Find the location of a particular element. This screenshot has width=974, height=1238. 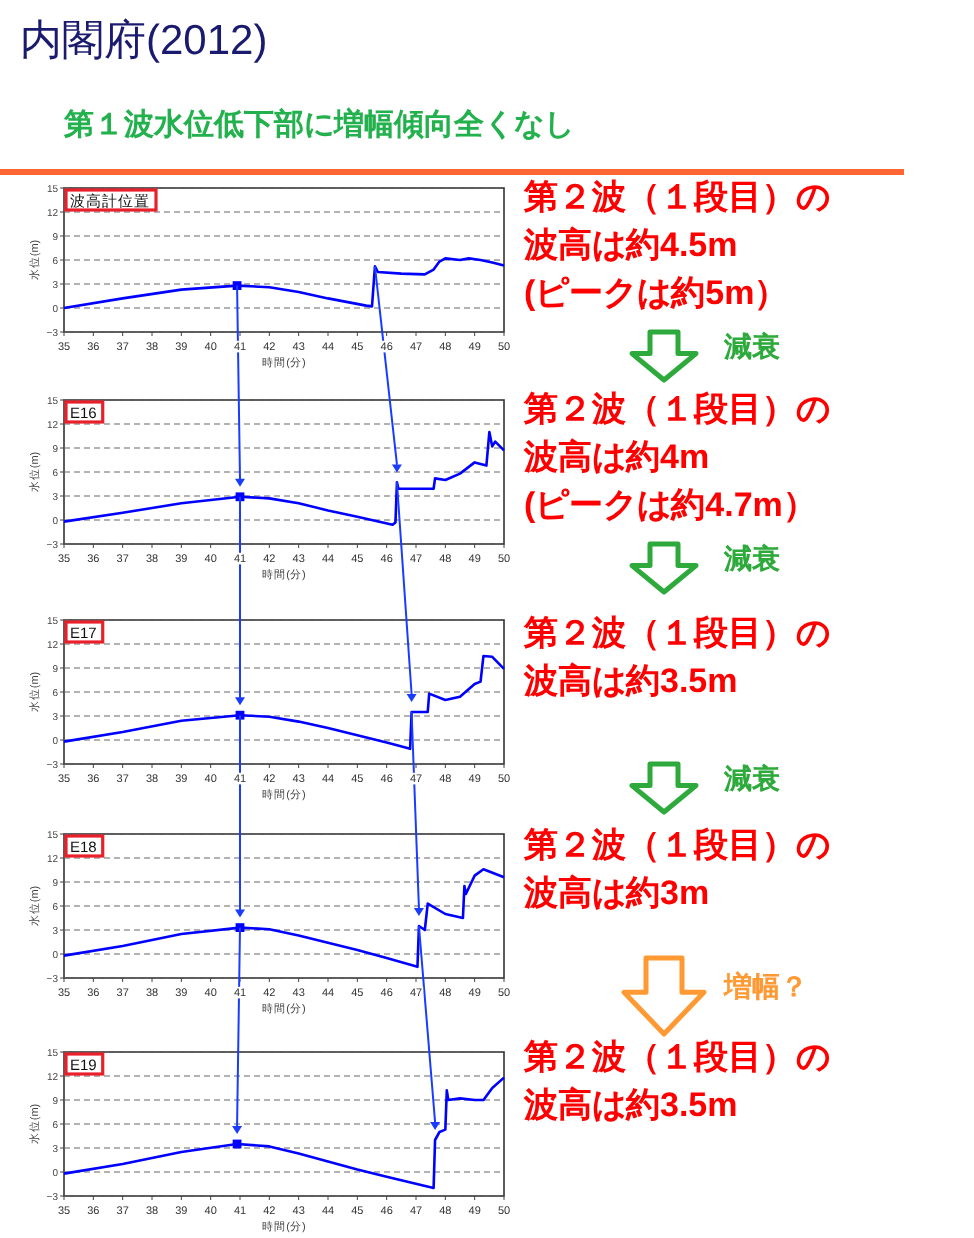

chart-title: 内閣府(2012) is located at coordinates (144, 41).